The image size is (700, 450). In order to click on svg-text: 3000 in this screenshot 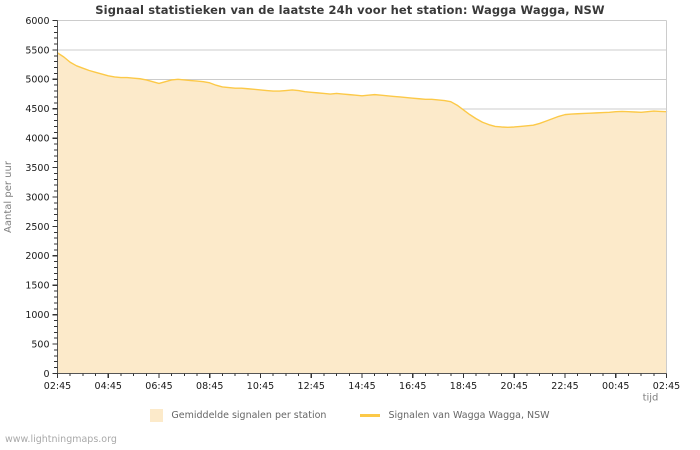, I will do `click(37, 197)`.